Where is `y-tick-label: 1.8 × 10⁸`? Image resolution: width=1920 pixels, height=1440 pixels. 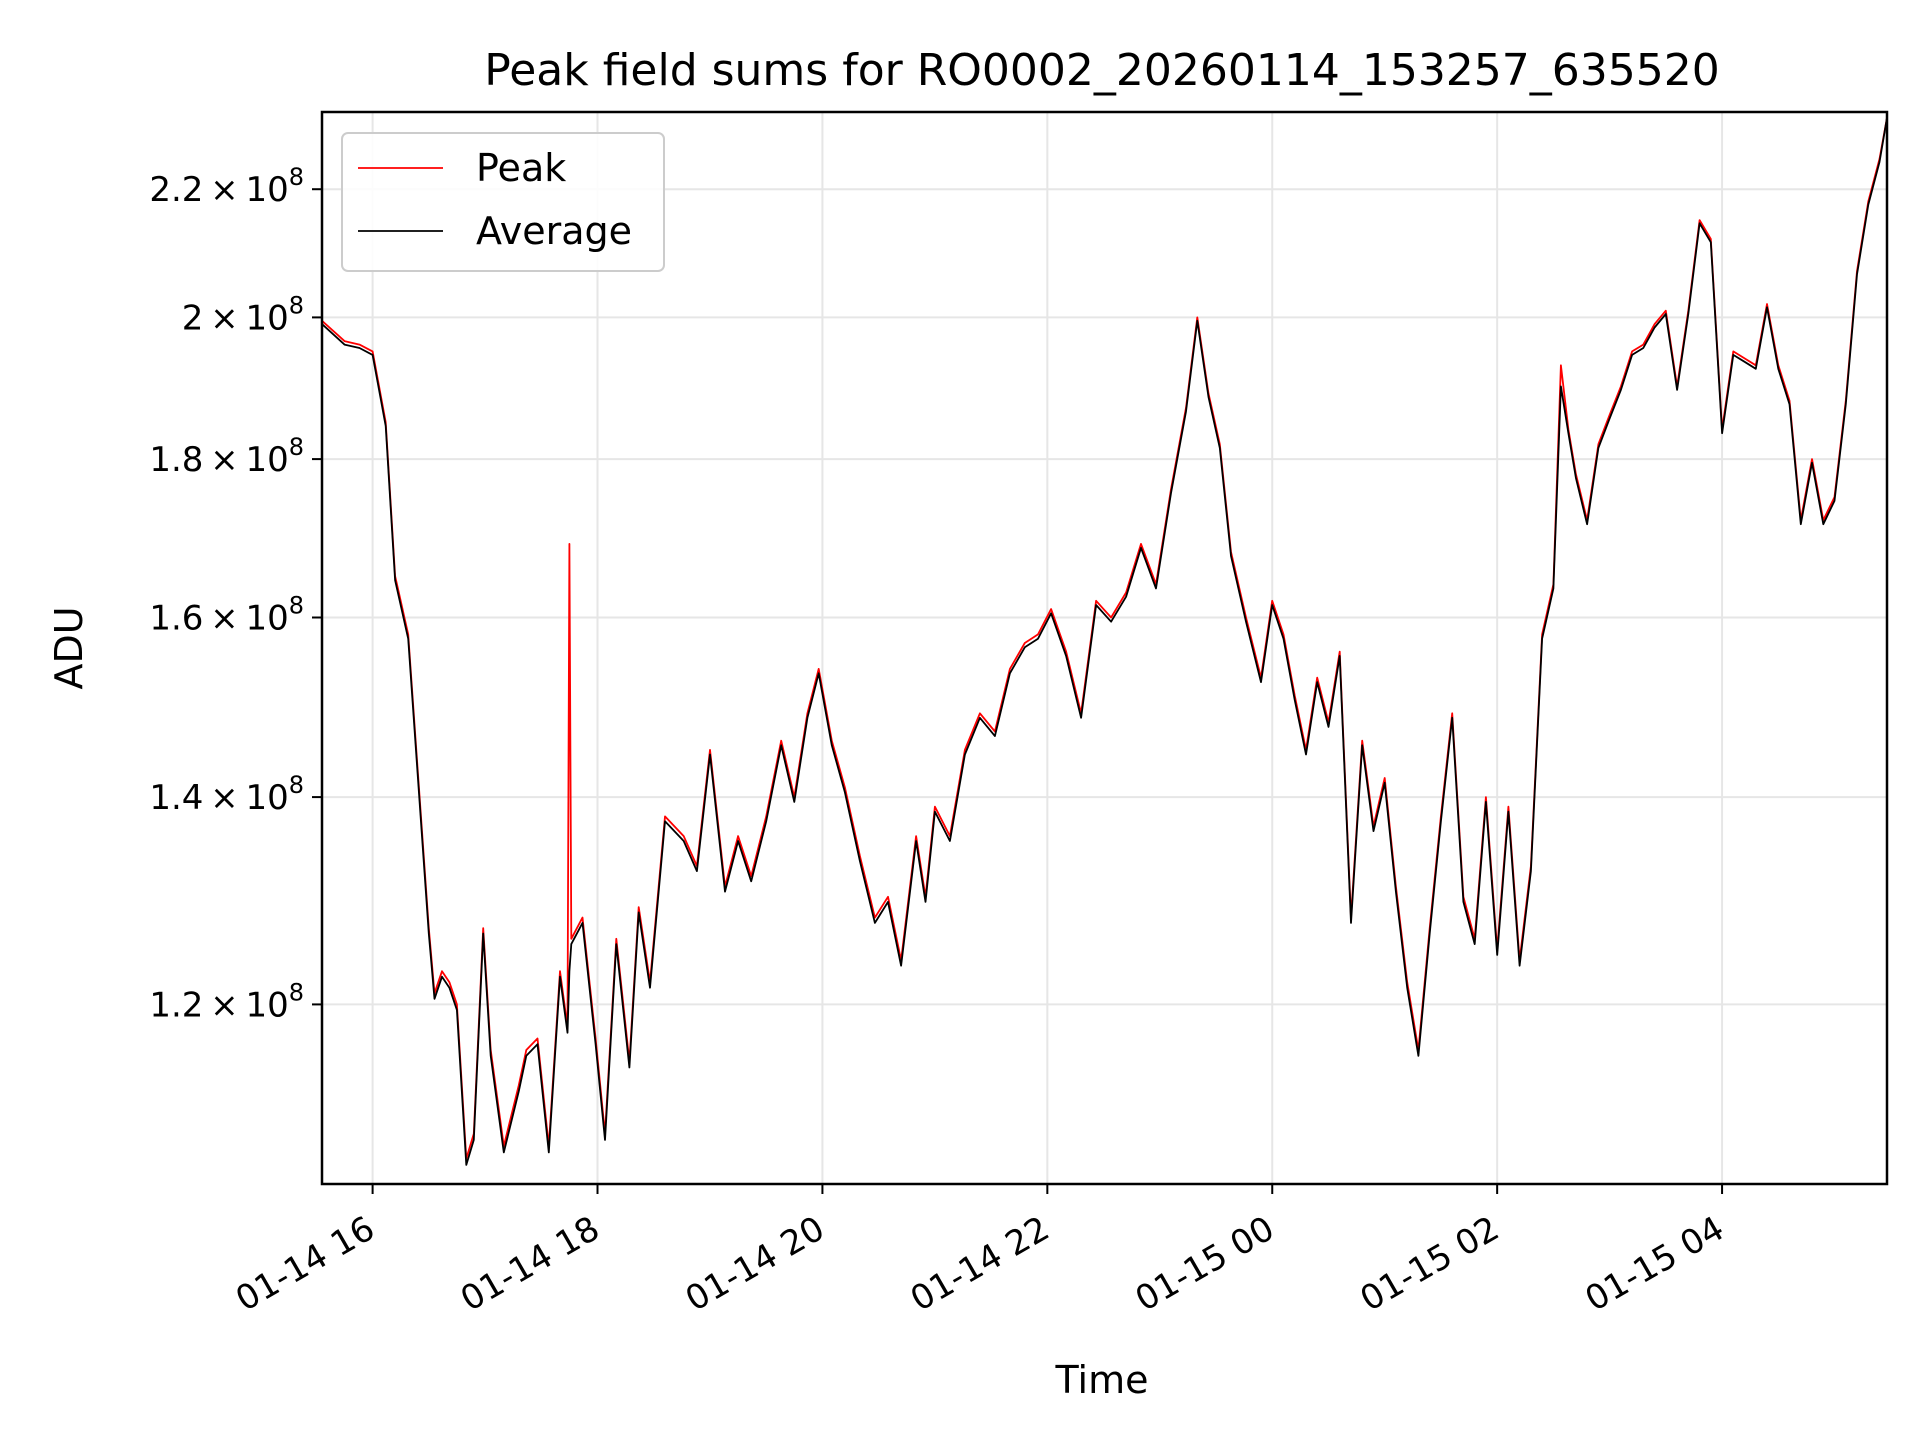 y-tick-label: 1.8 × 10⁸ is located at coordinates (226, 456).